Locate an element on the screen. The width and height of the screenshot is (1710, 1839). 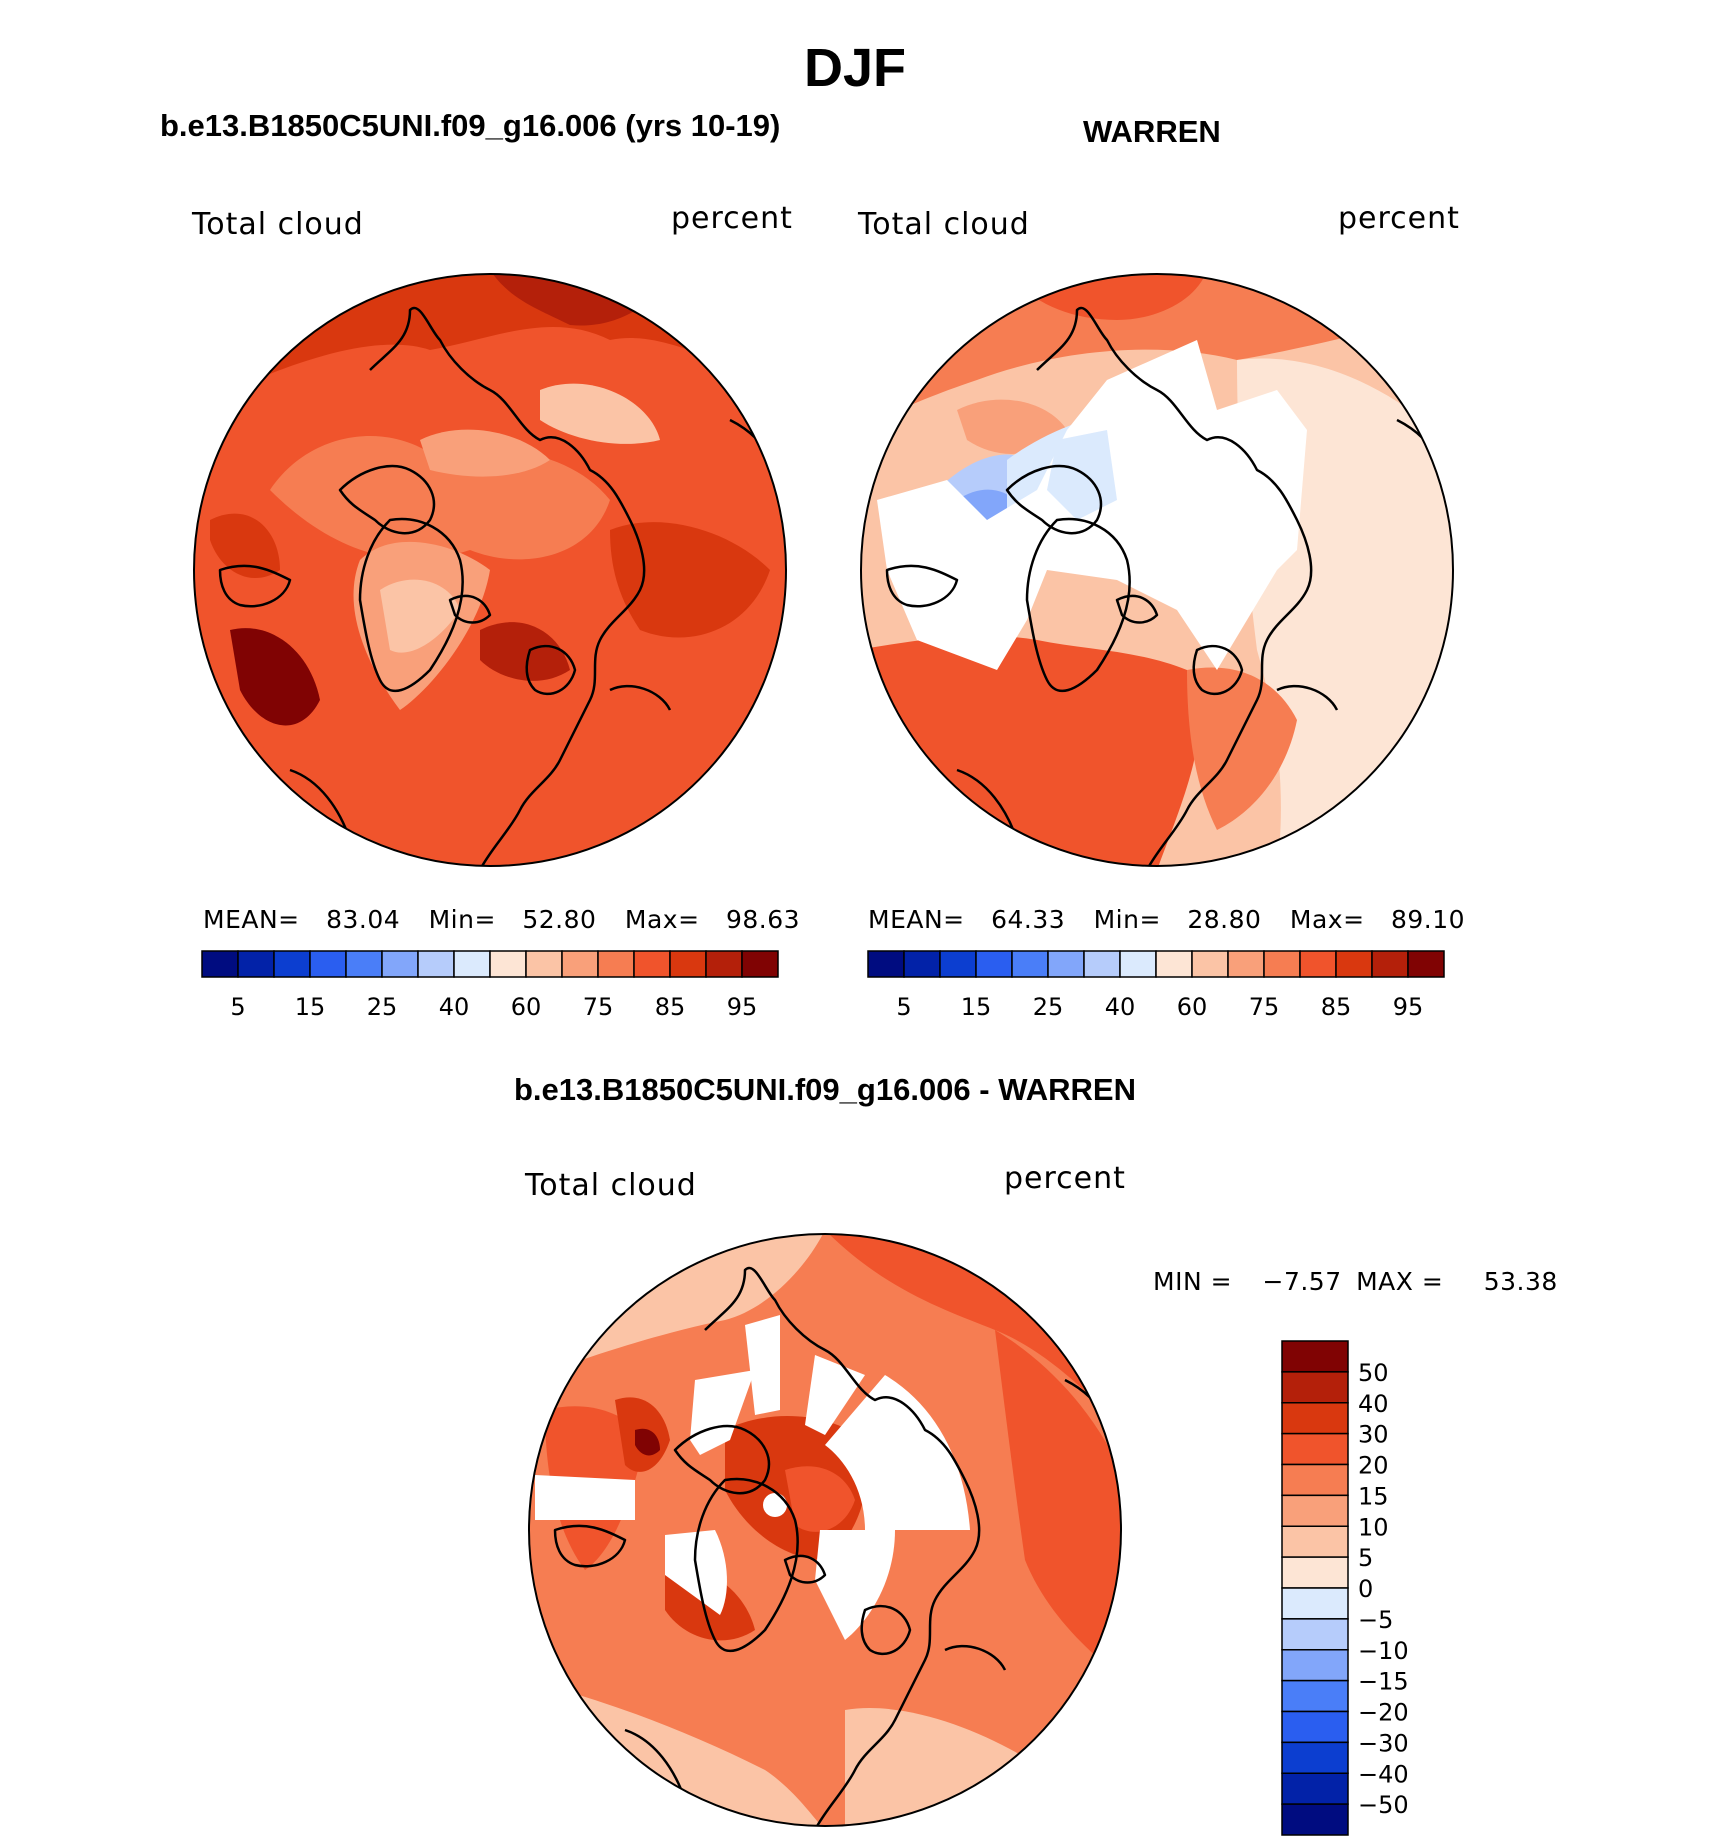
min-label: Min= is located at coordinates (462, 919).